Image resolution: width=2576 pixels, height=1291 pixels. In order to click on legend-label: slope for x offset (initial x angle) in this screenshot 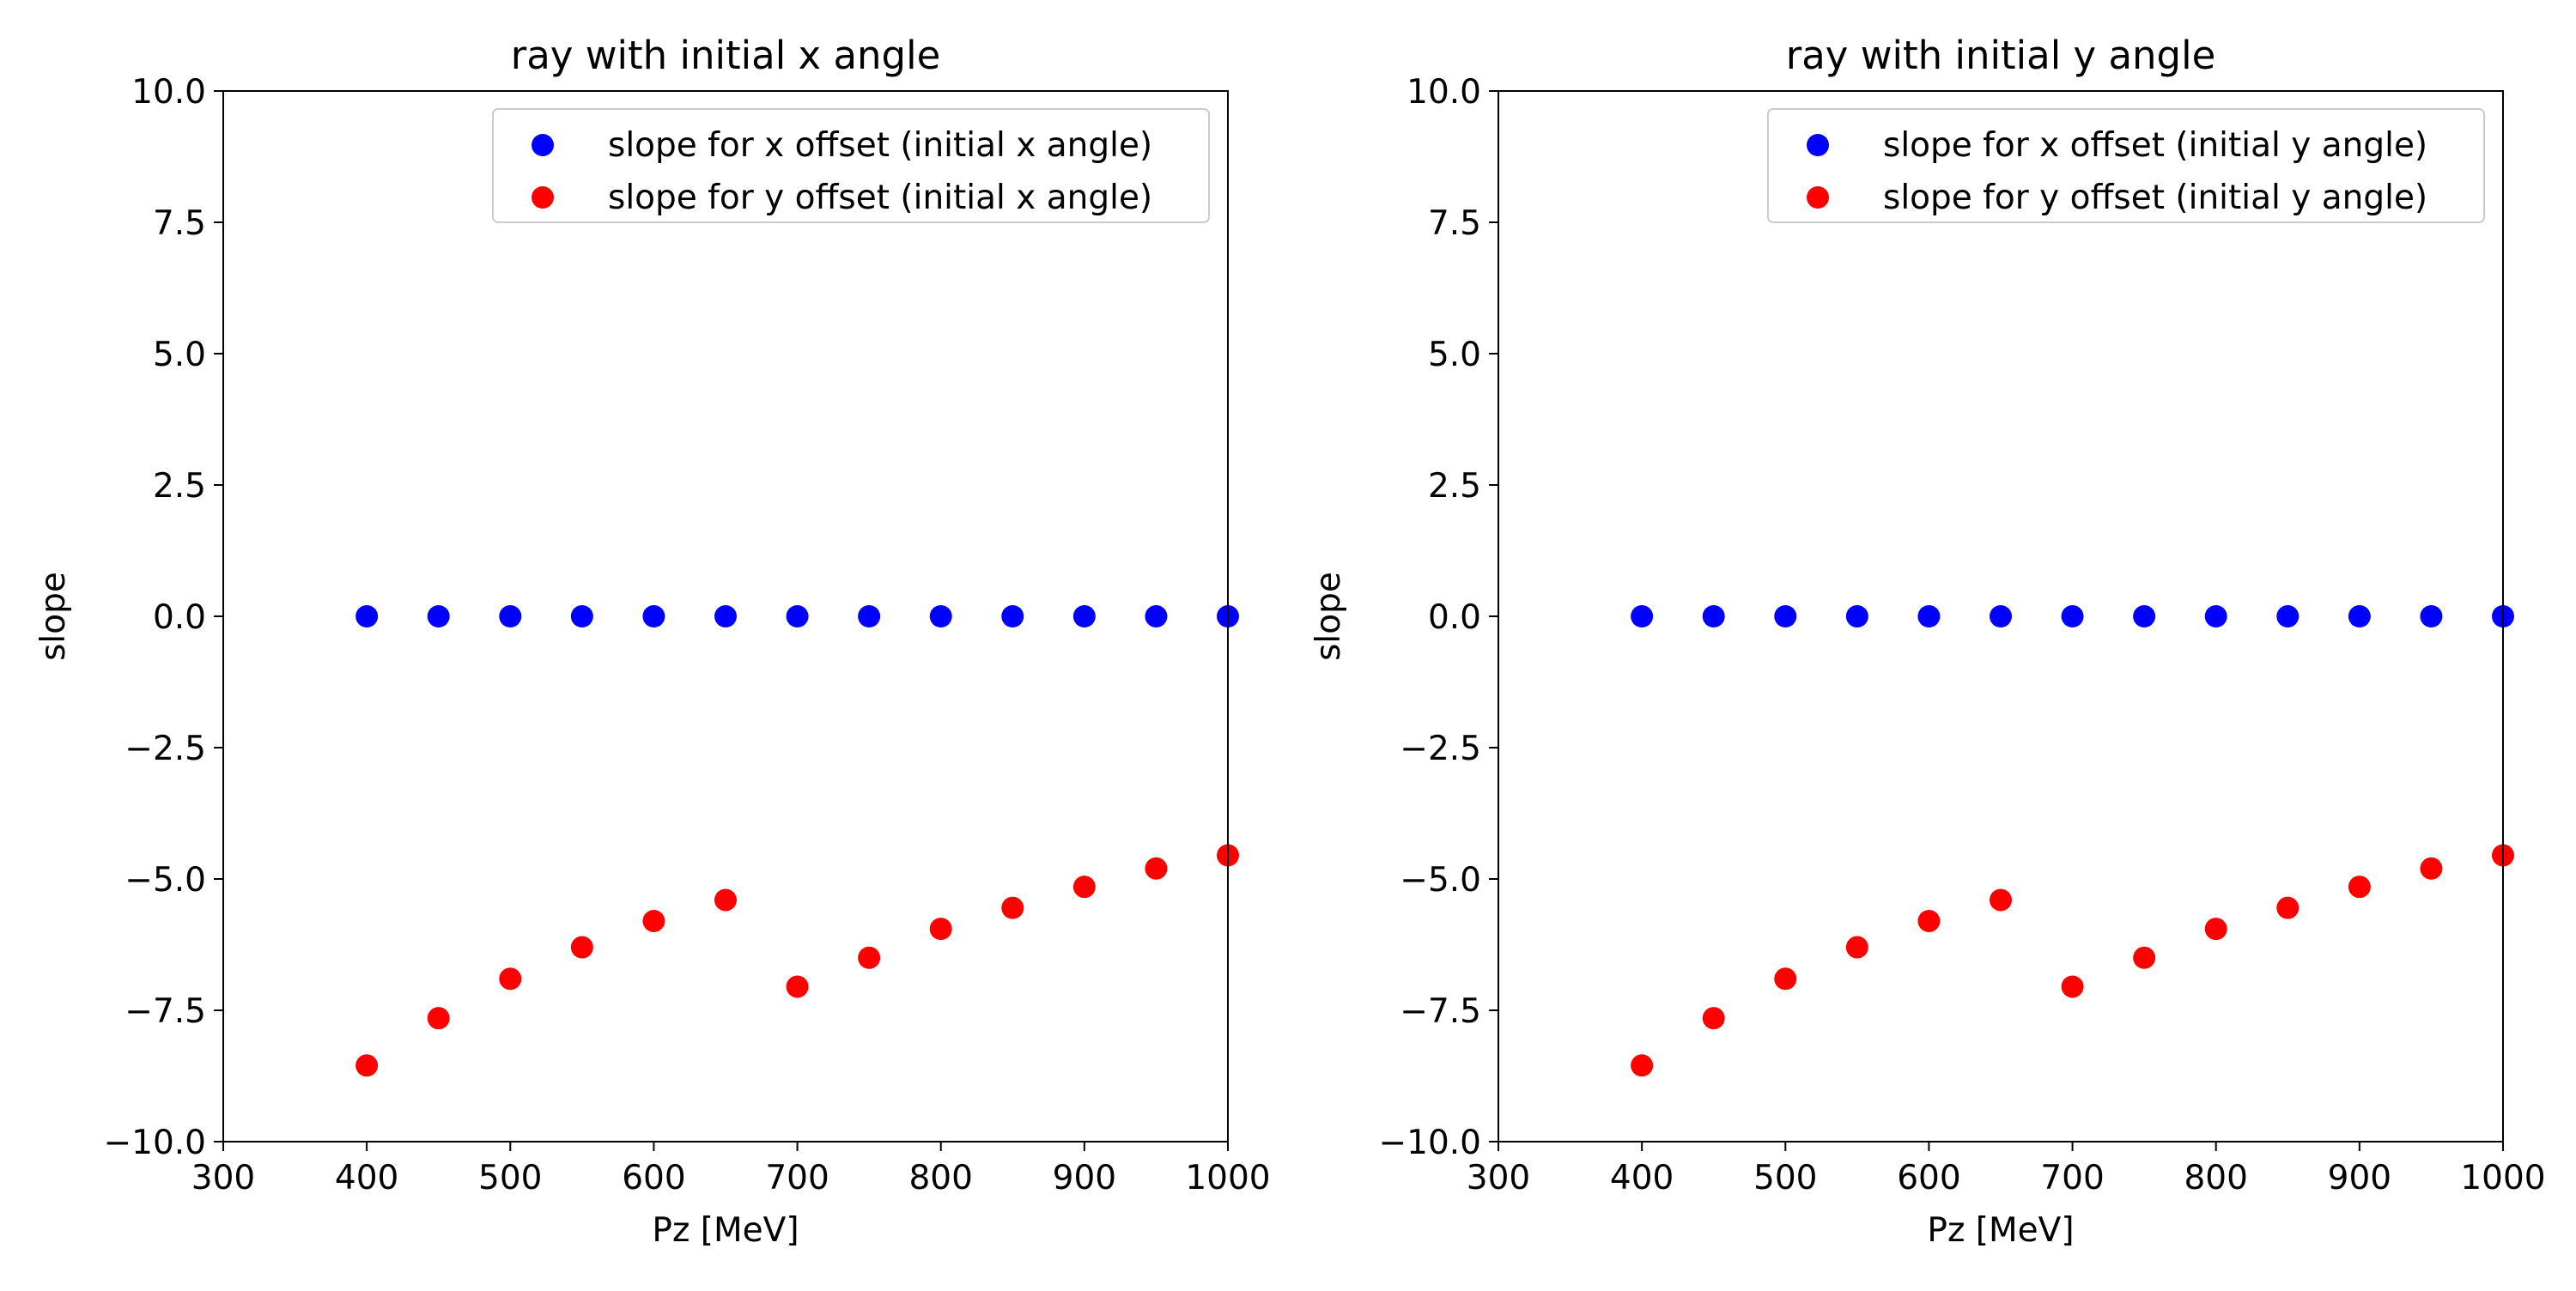, I will do `click(880, 146)`.